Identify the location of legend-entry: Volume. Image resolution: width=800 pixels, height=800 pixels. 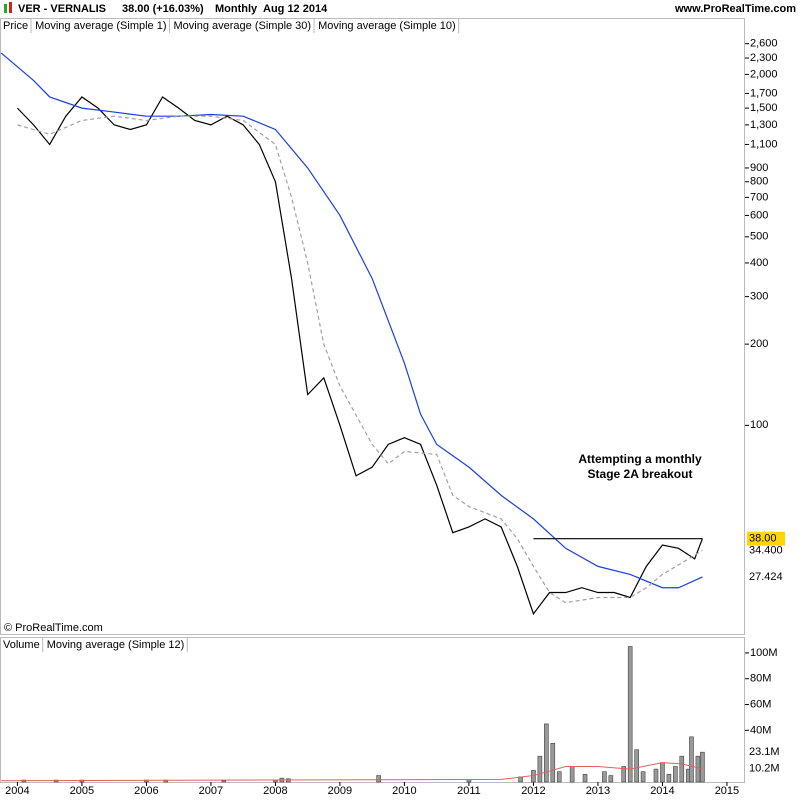
(21, 645).